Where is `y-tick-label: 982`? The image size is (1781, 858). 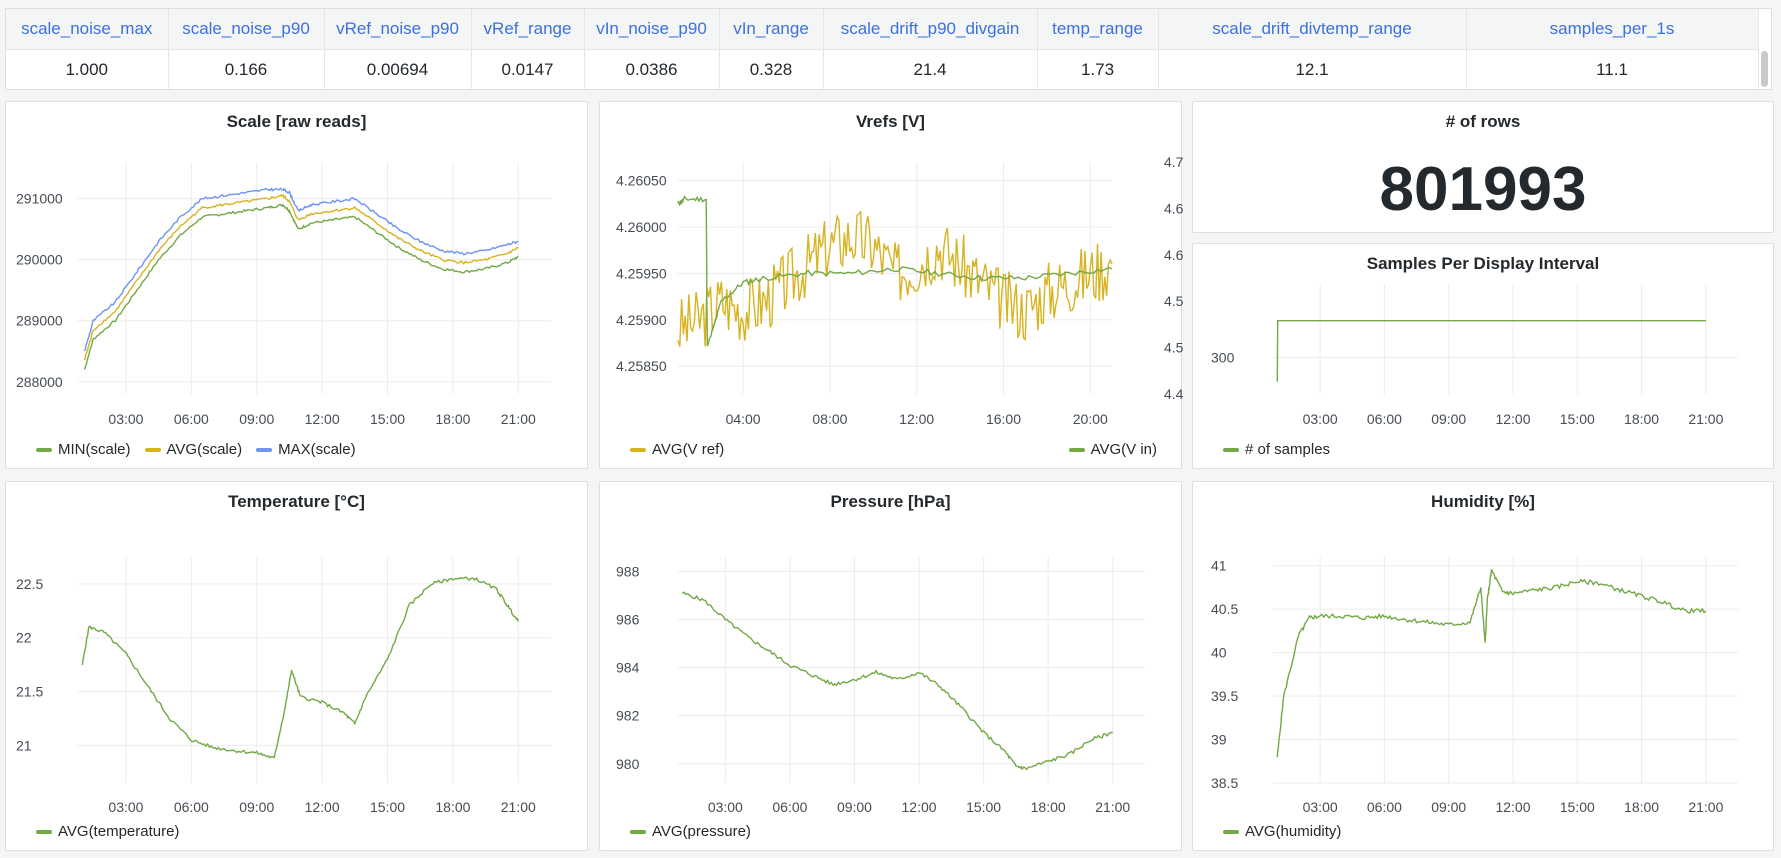 y-tick-label: 982 is located at coordinates (628, 716).